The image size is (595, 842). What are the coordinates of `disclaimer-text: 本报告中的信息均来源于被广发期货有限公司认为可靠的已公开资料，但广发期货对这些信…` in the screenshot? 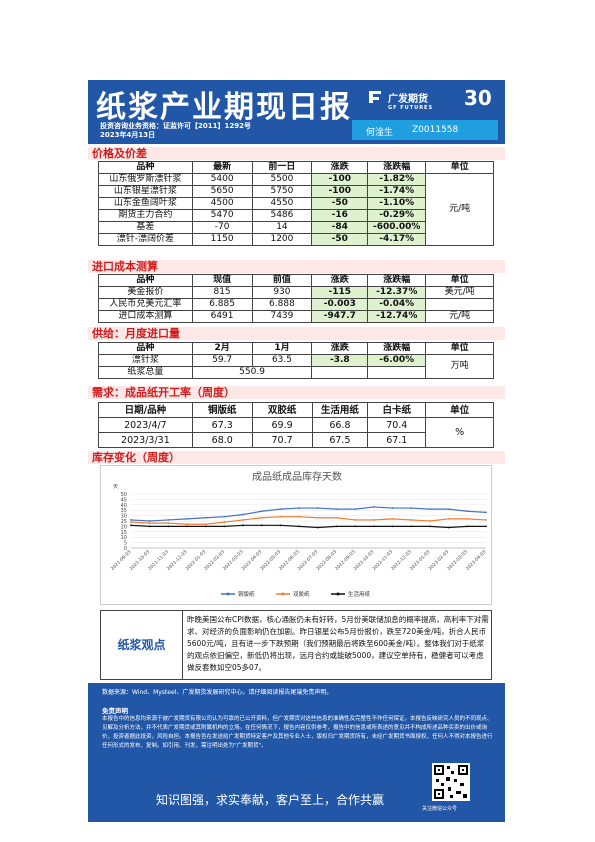 It's located at (297, 732).